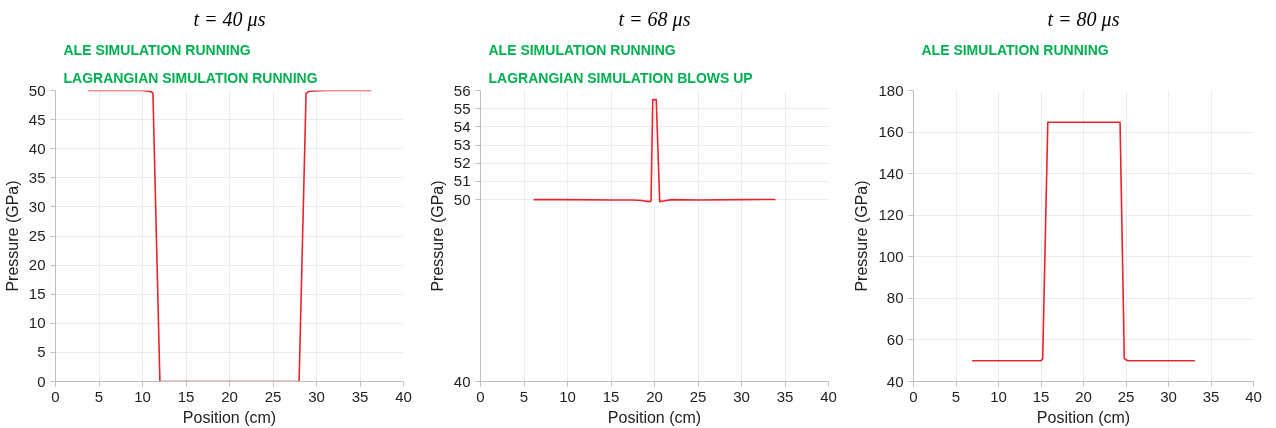  I want to click on y-tick-label: 20, so click(37, 265).